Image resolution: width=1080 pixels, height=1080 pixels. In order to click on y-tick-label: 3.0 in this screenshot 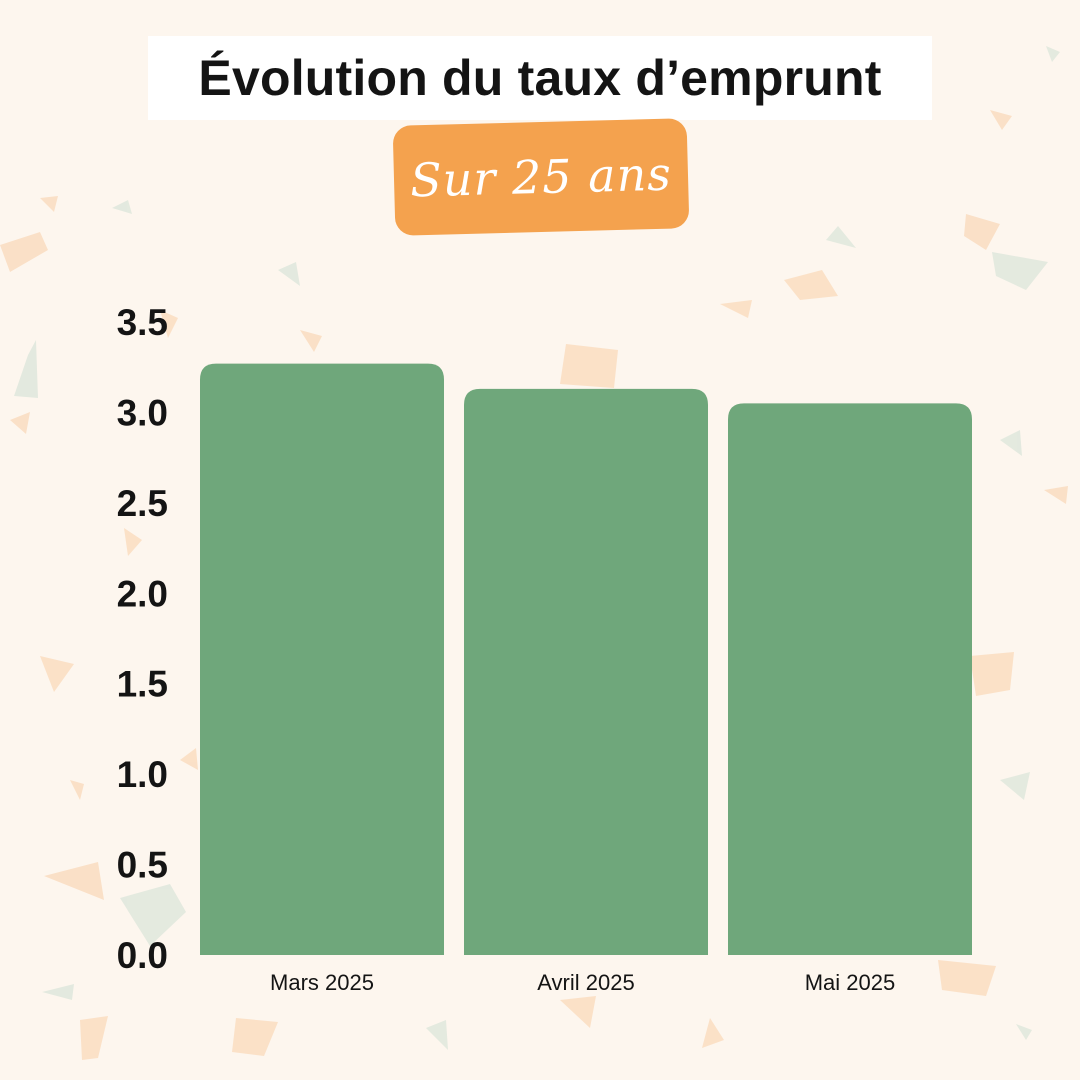, I will do `click(142, 412)`.